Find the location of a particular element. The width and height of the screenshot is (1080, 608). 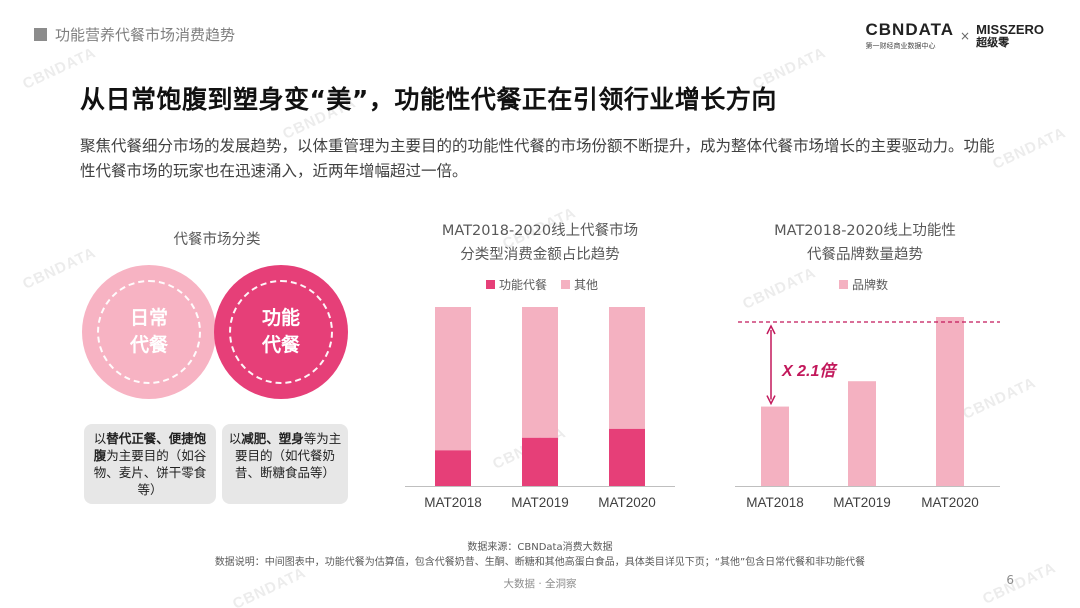

chart2-x-tick-label: MAT2019 is located at coordinates (862, 502).